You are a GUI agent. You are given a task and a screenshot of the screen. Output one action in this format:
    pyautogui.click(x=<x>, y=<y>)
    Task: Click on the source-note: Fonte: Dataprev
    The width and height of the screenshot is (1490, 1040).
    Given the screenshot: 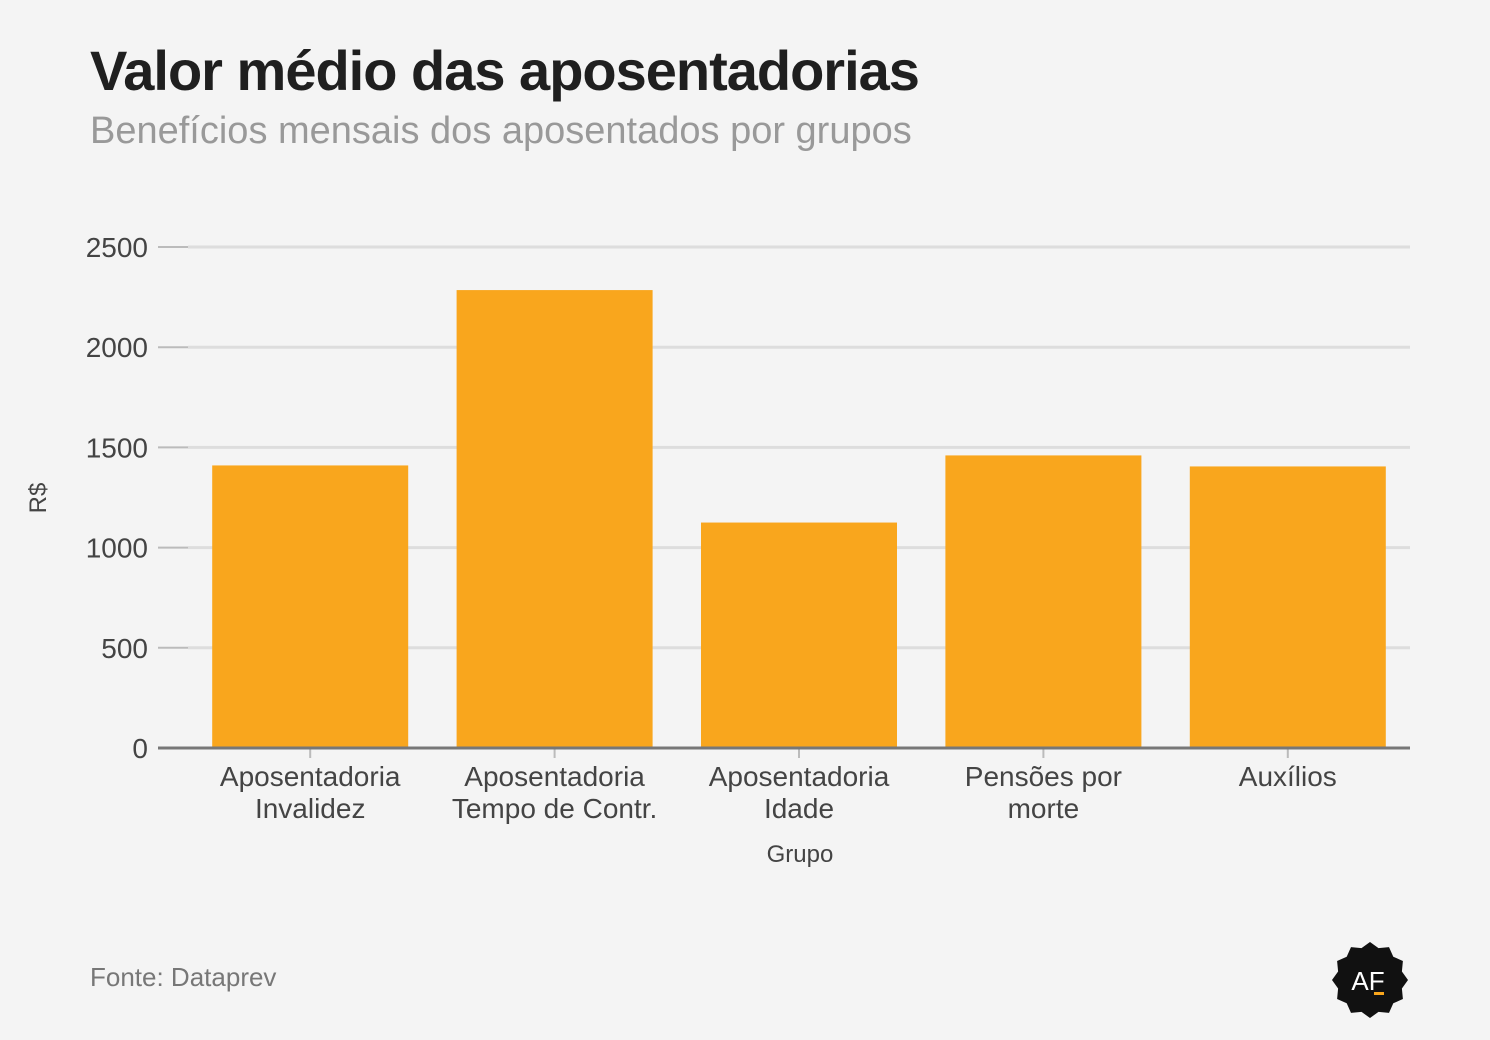 What is the action you would take?
    pyautogui.click(x=183, y=977)
    